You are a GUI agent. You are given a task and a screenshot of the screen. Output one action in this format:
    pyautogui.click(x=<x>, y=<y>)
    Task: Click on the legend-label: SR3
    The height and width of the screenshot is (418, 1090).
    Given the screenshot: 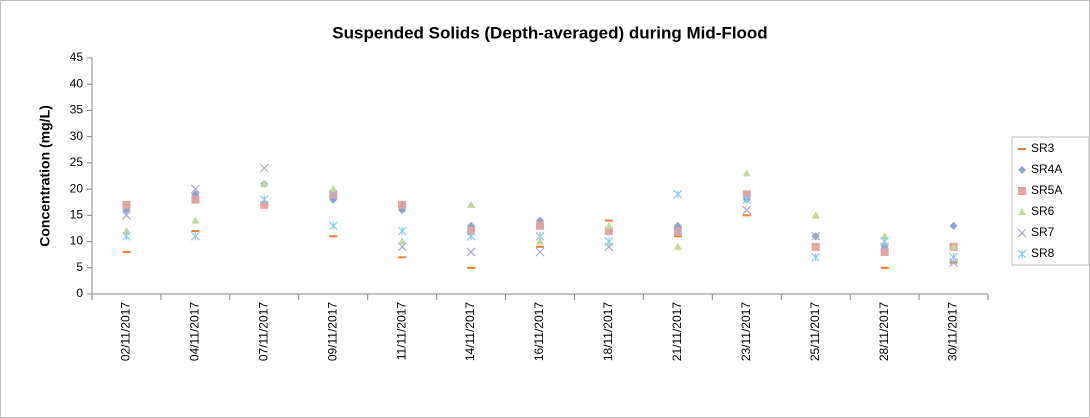 What is the action you would take?
    pyautogui.click(x=1043, y=148)
    